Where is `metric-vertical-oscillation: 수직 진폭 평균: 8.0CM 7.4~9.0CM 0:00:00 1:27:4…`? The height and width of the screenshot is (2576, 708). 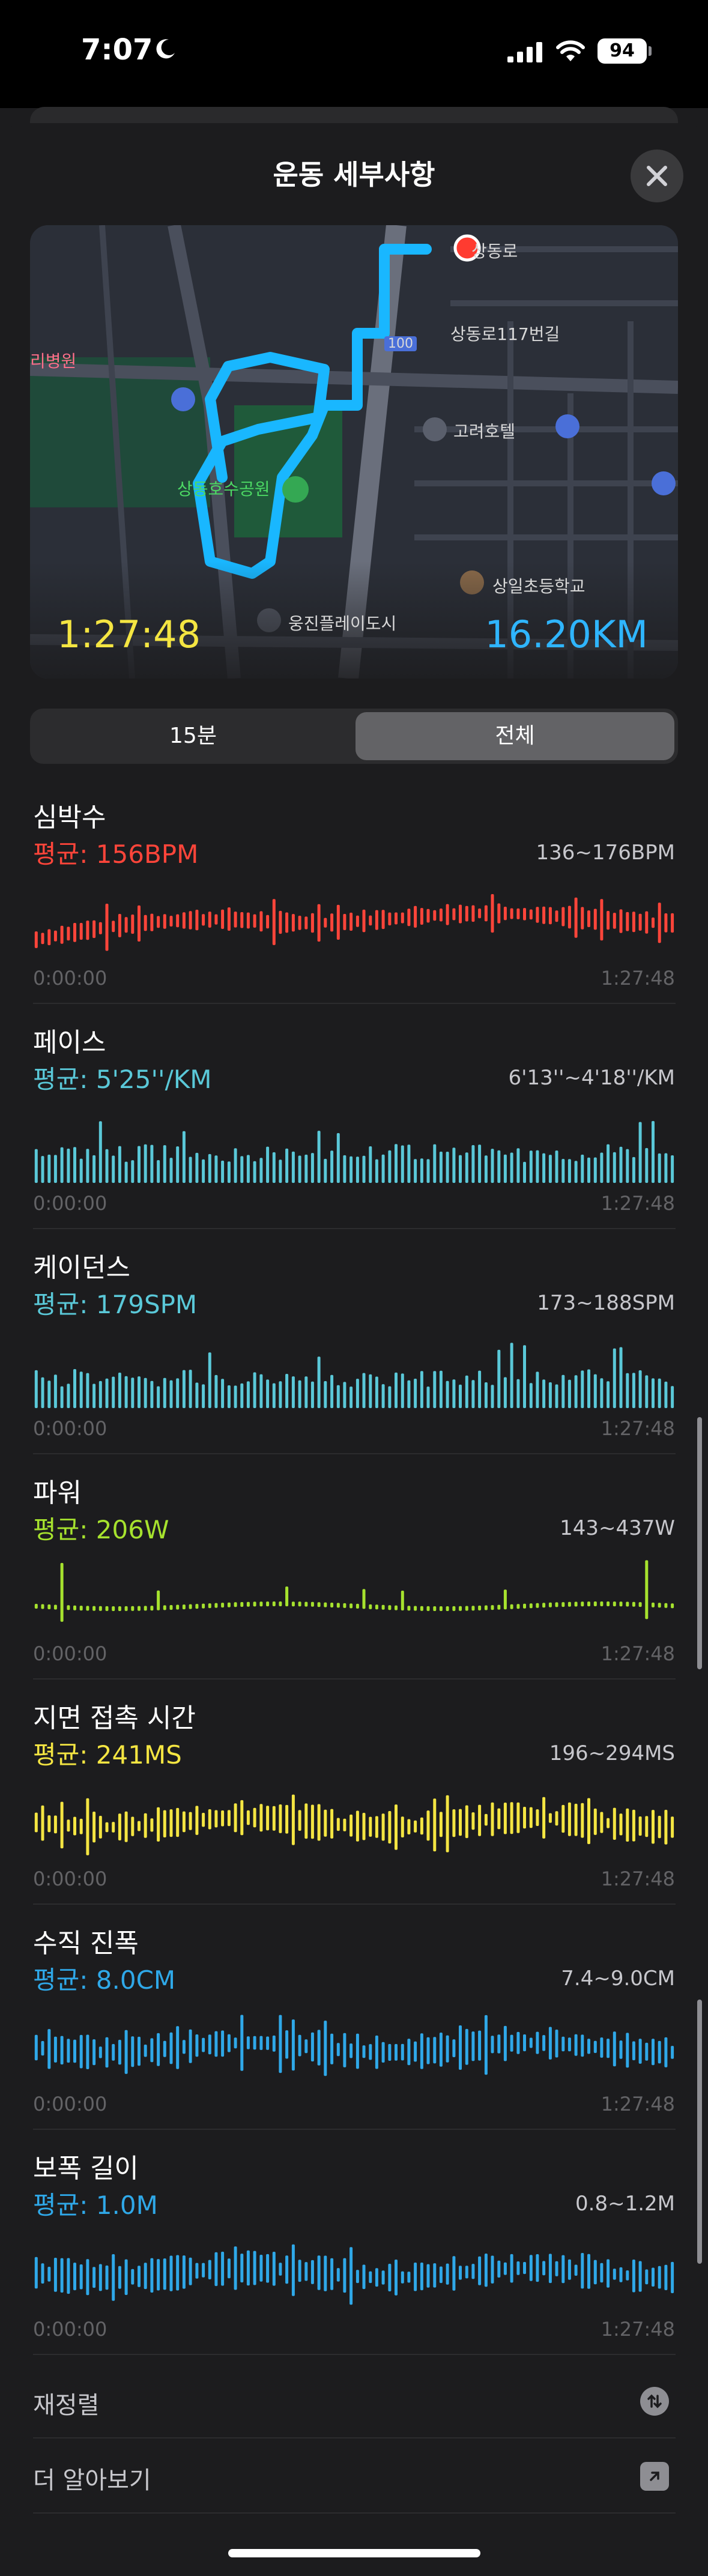 metric-vertical-oscillation: 수직 진폭 평균: 8.0CM 7.4~9.0CM 0:00:00 1:27:4… is located at coordinates (354, 2034).